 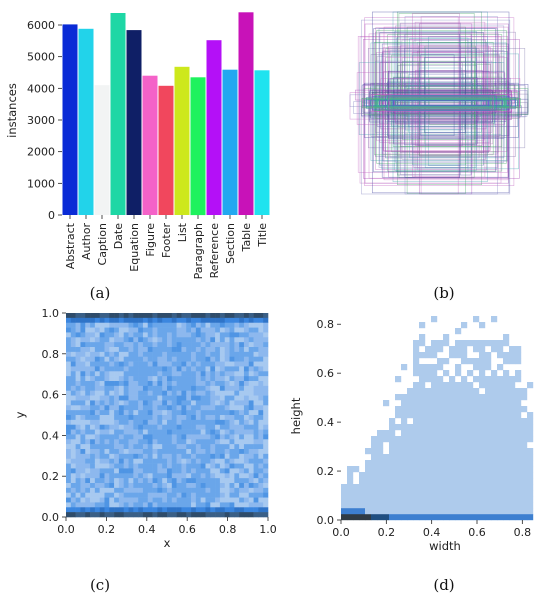 What do you see at coordinates (246, 238) in the screenshot?
I see `x-tick-label: Table` at bounding box center [246, 238].